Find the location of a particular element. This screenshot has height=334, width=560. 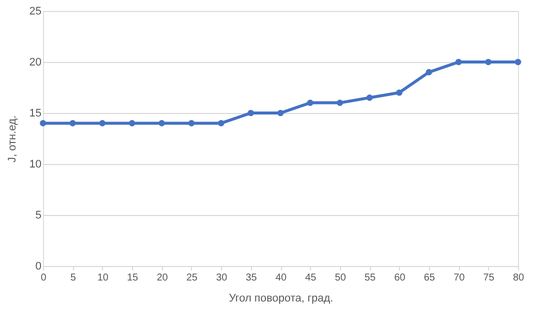

y-axis-title: J, отн.ед. is located at coordinates (12, 139).